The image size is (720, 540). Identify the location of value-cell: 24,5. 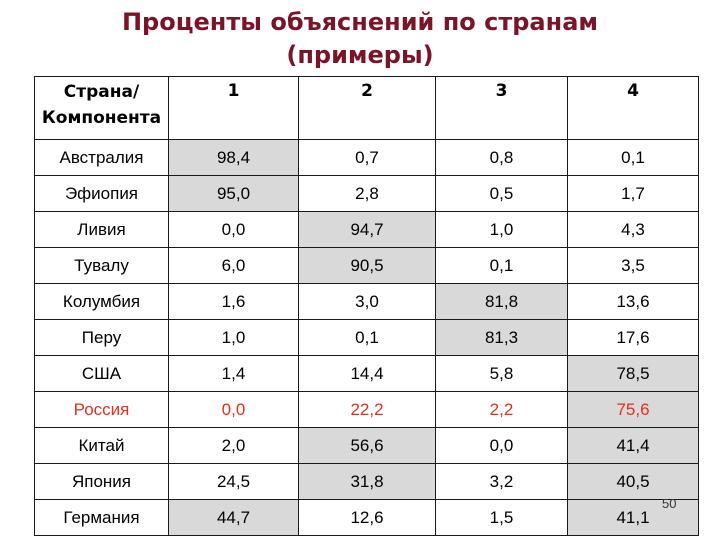
(233, 481).